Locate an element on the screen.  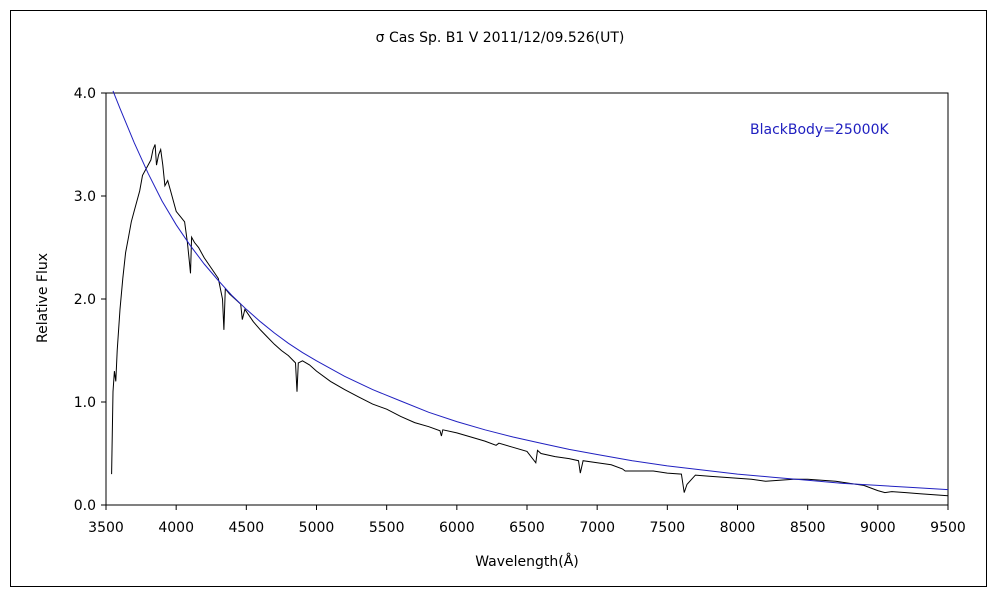
y-tick-label: 2.0 is located at coordinates (85, 300).